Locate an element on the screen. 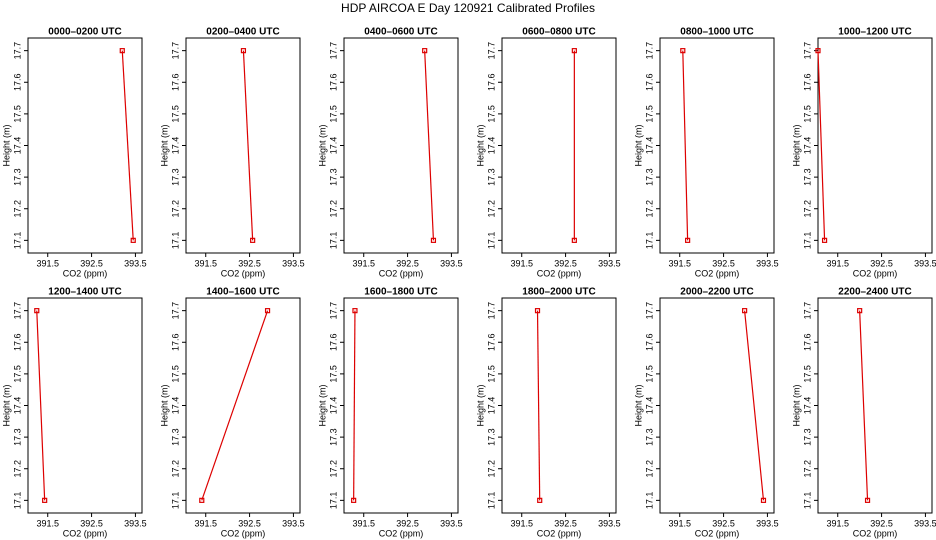 This screenshot has height=540, width=936. panel-title: 0600–0800 UTC is located at coordinates (558, 32).